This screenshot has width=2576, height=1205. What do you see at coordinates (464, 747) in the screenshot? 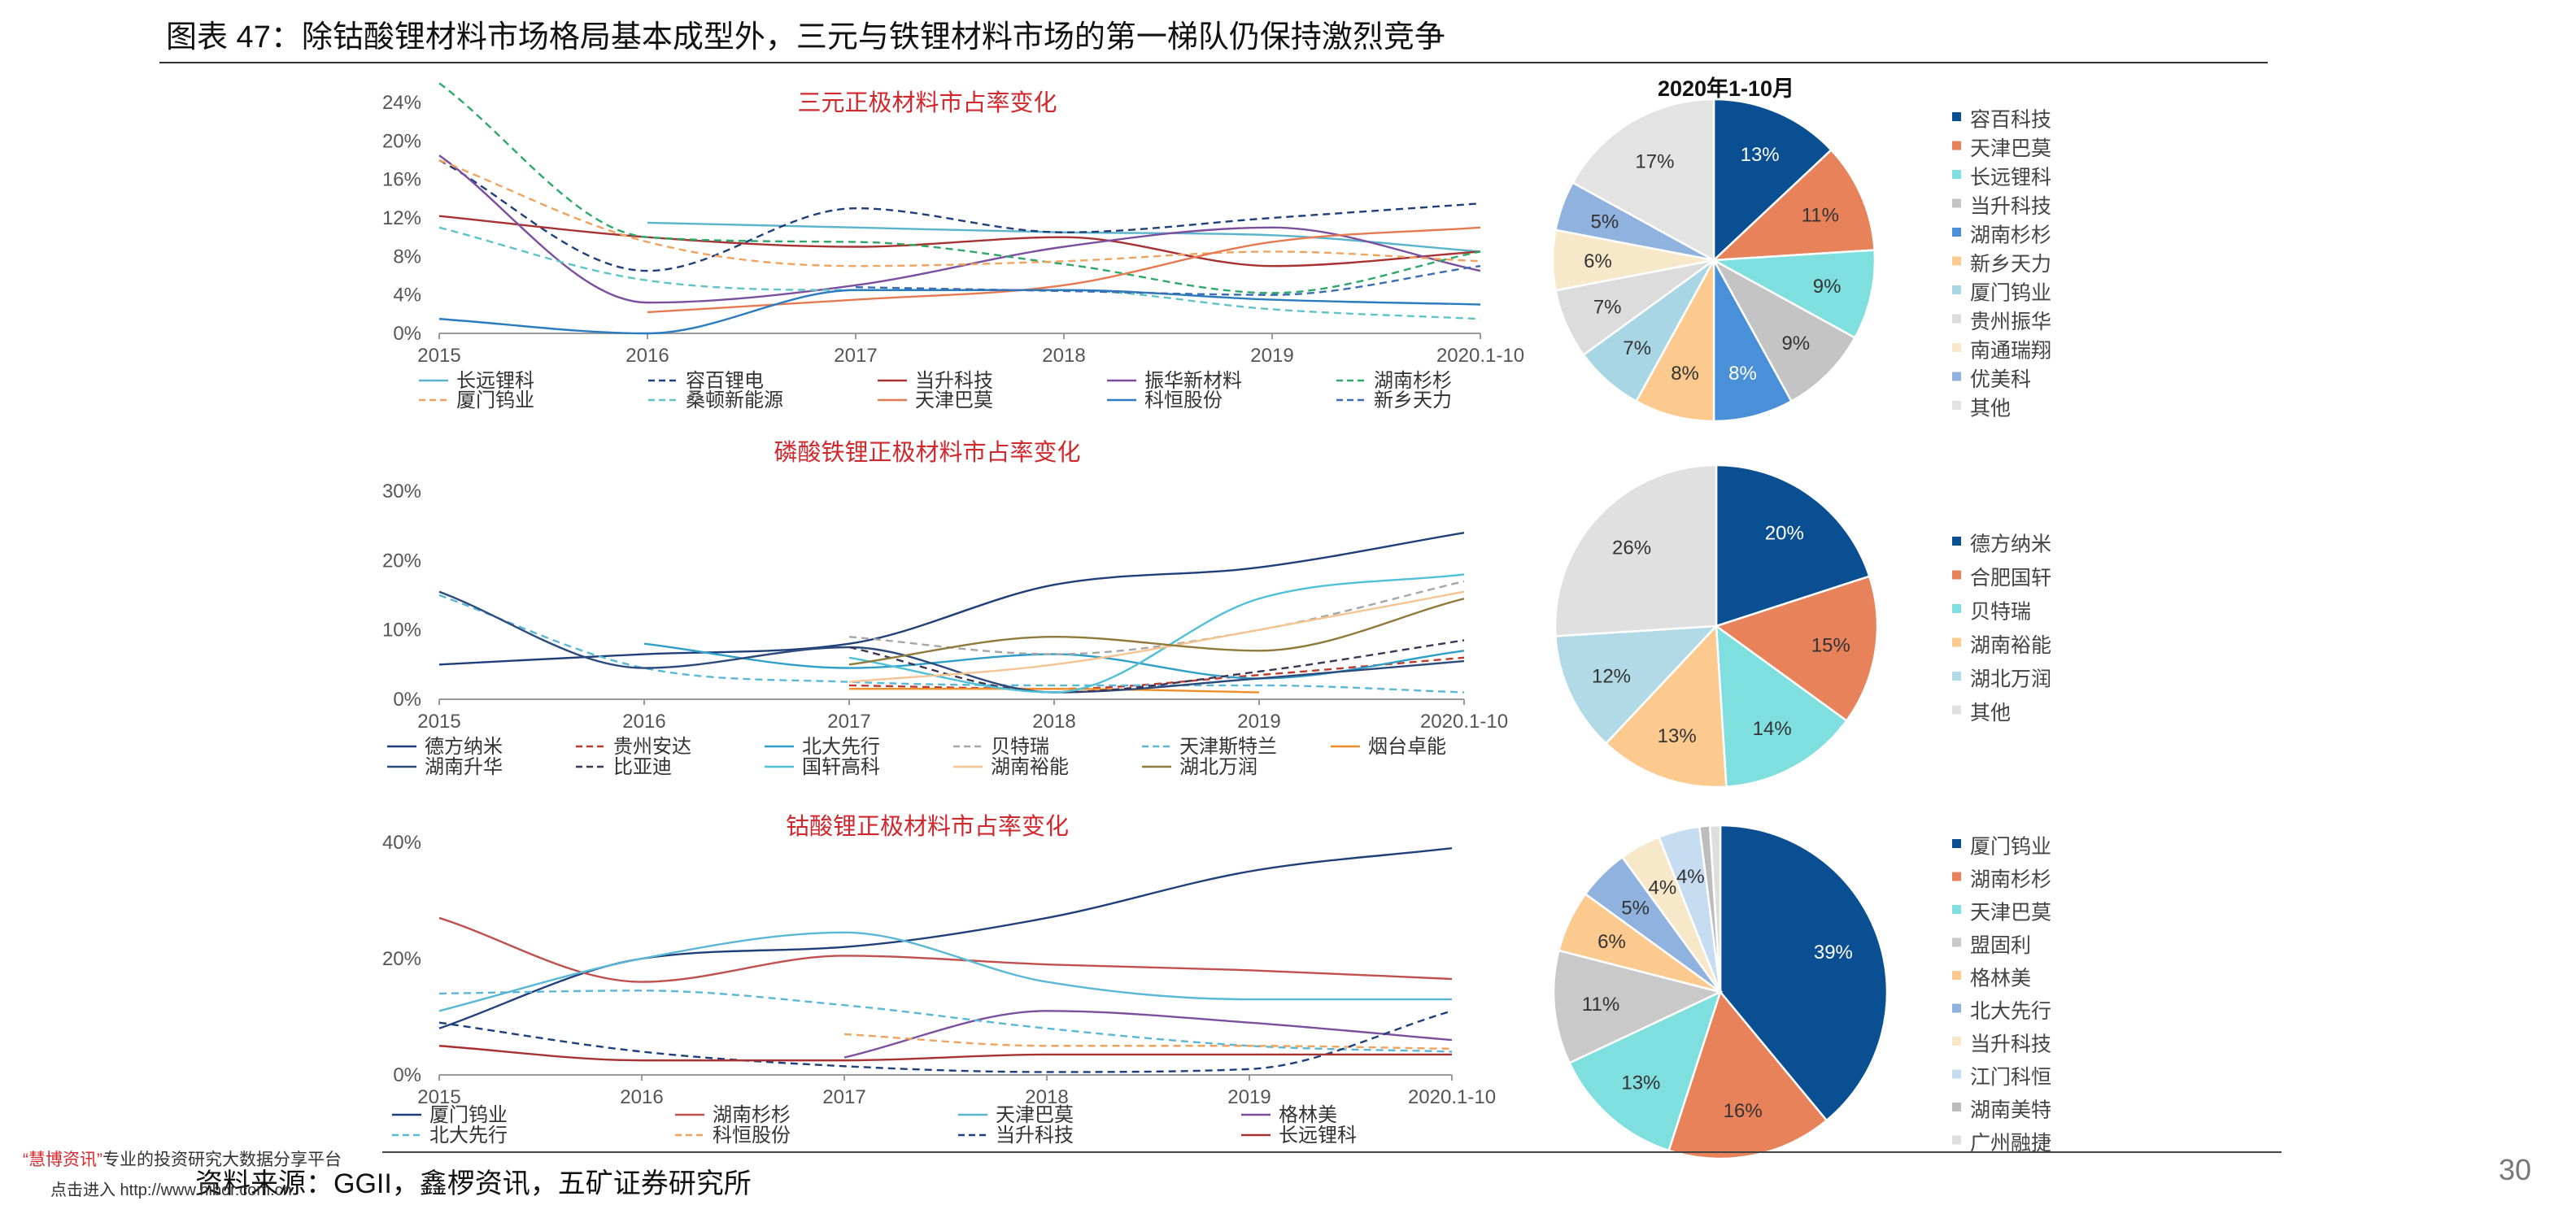
I see `legend-label: 德方纳米` at bounding box center [464, 747].